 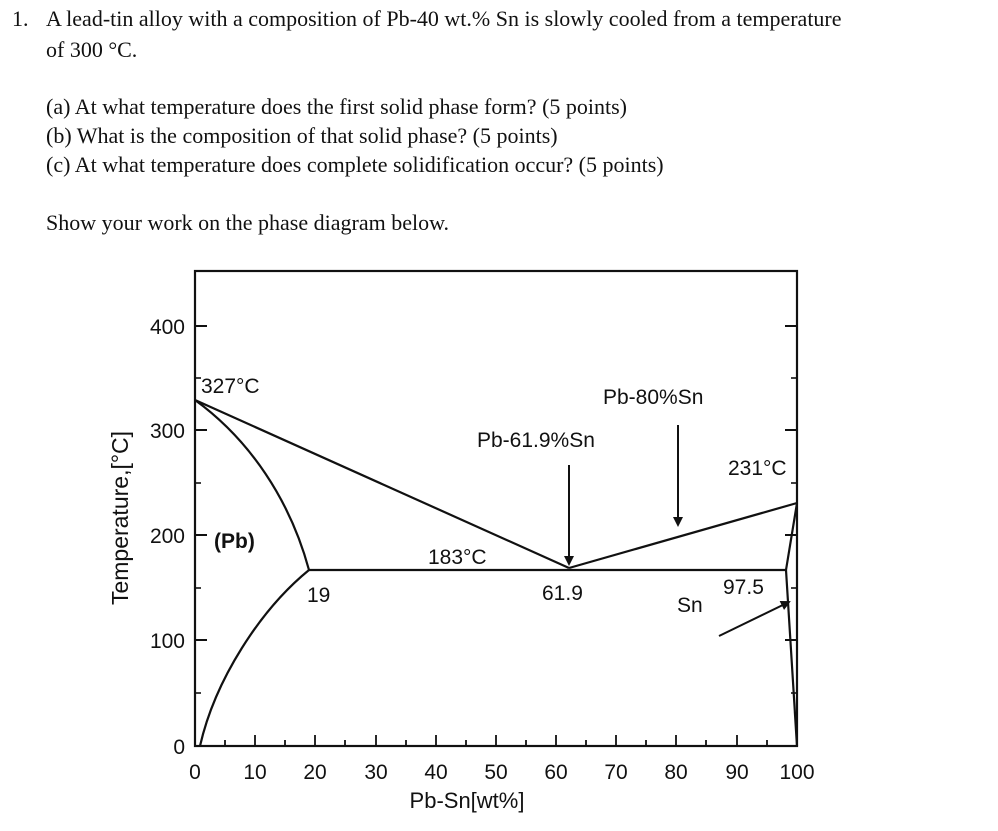 I want to click on label-pb-melting-point: 327°C, so click(x=230, y=386).